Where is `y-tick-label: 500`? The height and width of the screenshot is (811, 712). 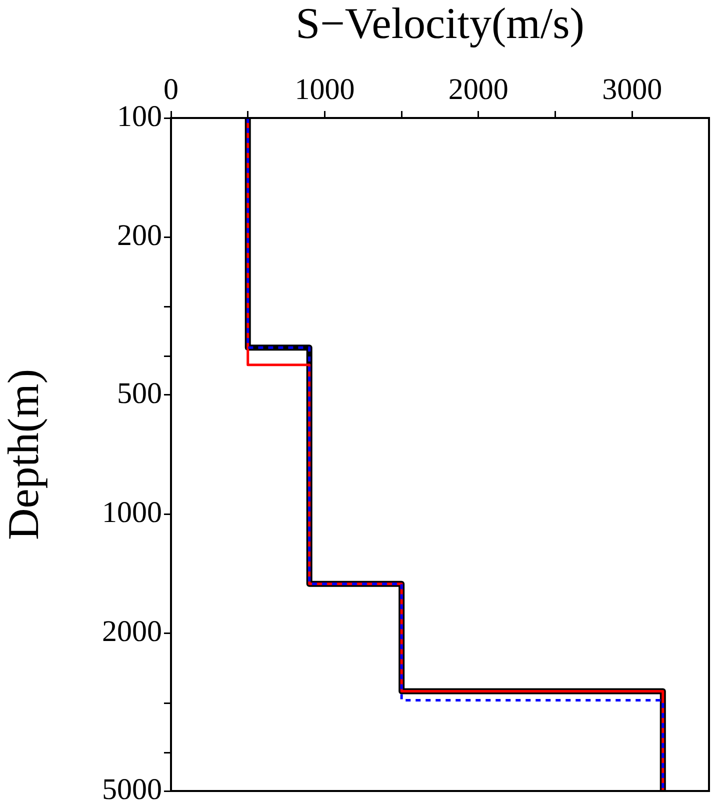 y-tick-label: 500 is located at coordinates (139, 393).